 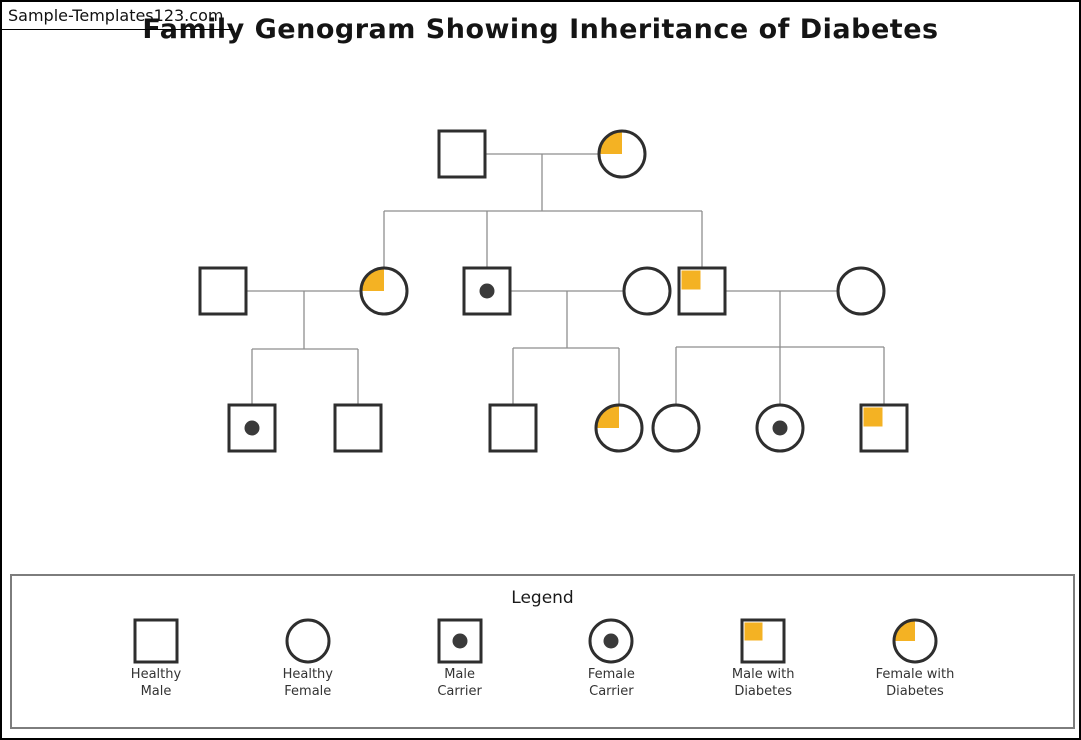 I want to click on legend-item-label: Healthy Male, so click(x=156, y=683).